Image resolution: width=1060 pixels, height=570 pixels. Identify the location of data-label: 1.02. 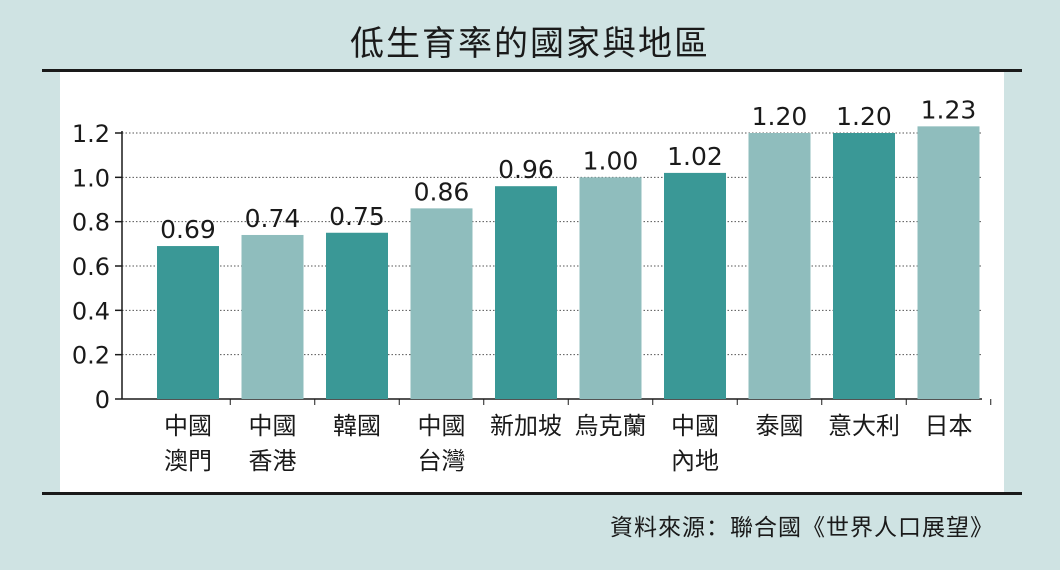
(695, 156).